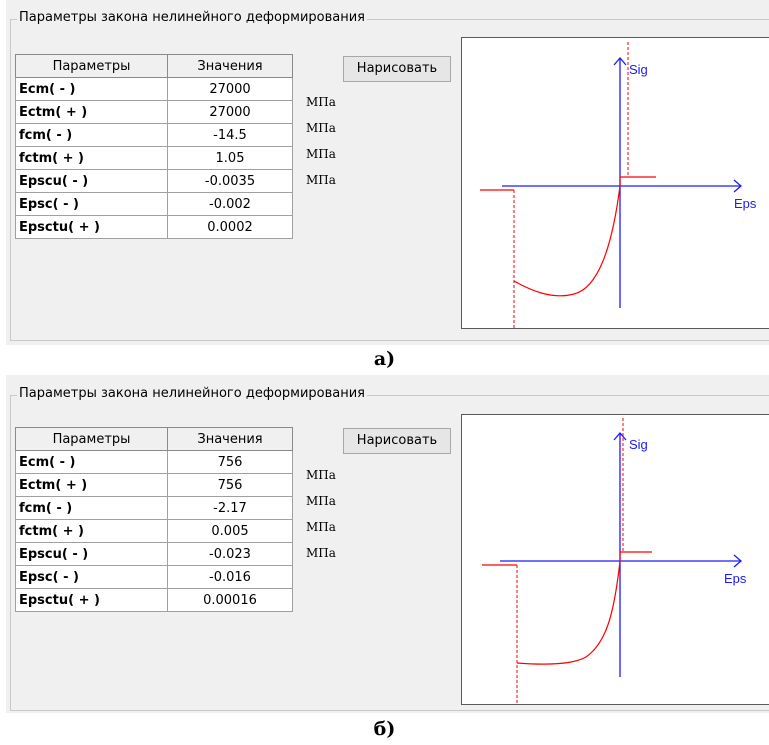 Image resolution: width=769 pixels, height=745 pixels. I want to click on table-row: Epsc( - ) -0.002, so click(154, 204).